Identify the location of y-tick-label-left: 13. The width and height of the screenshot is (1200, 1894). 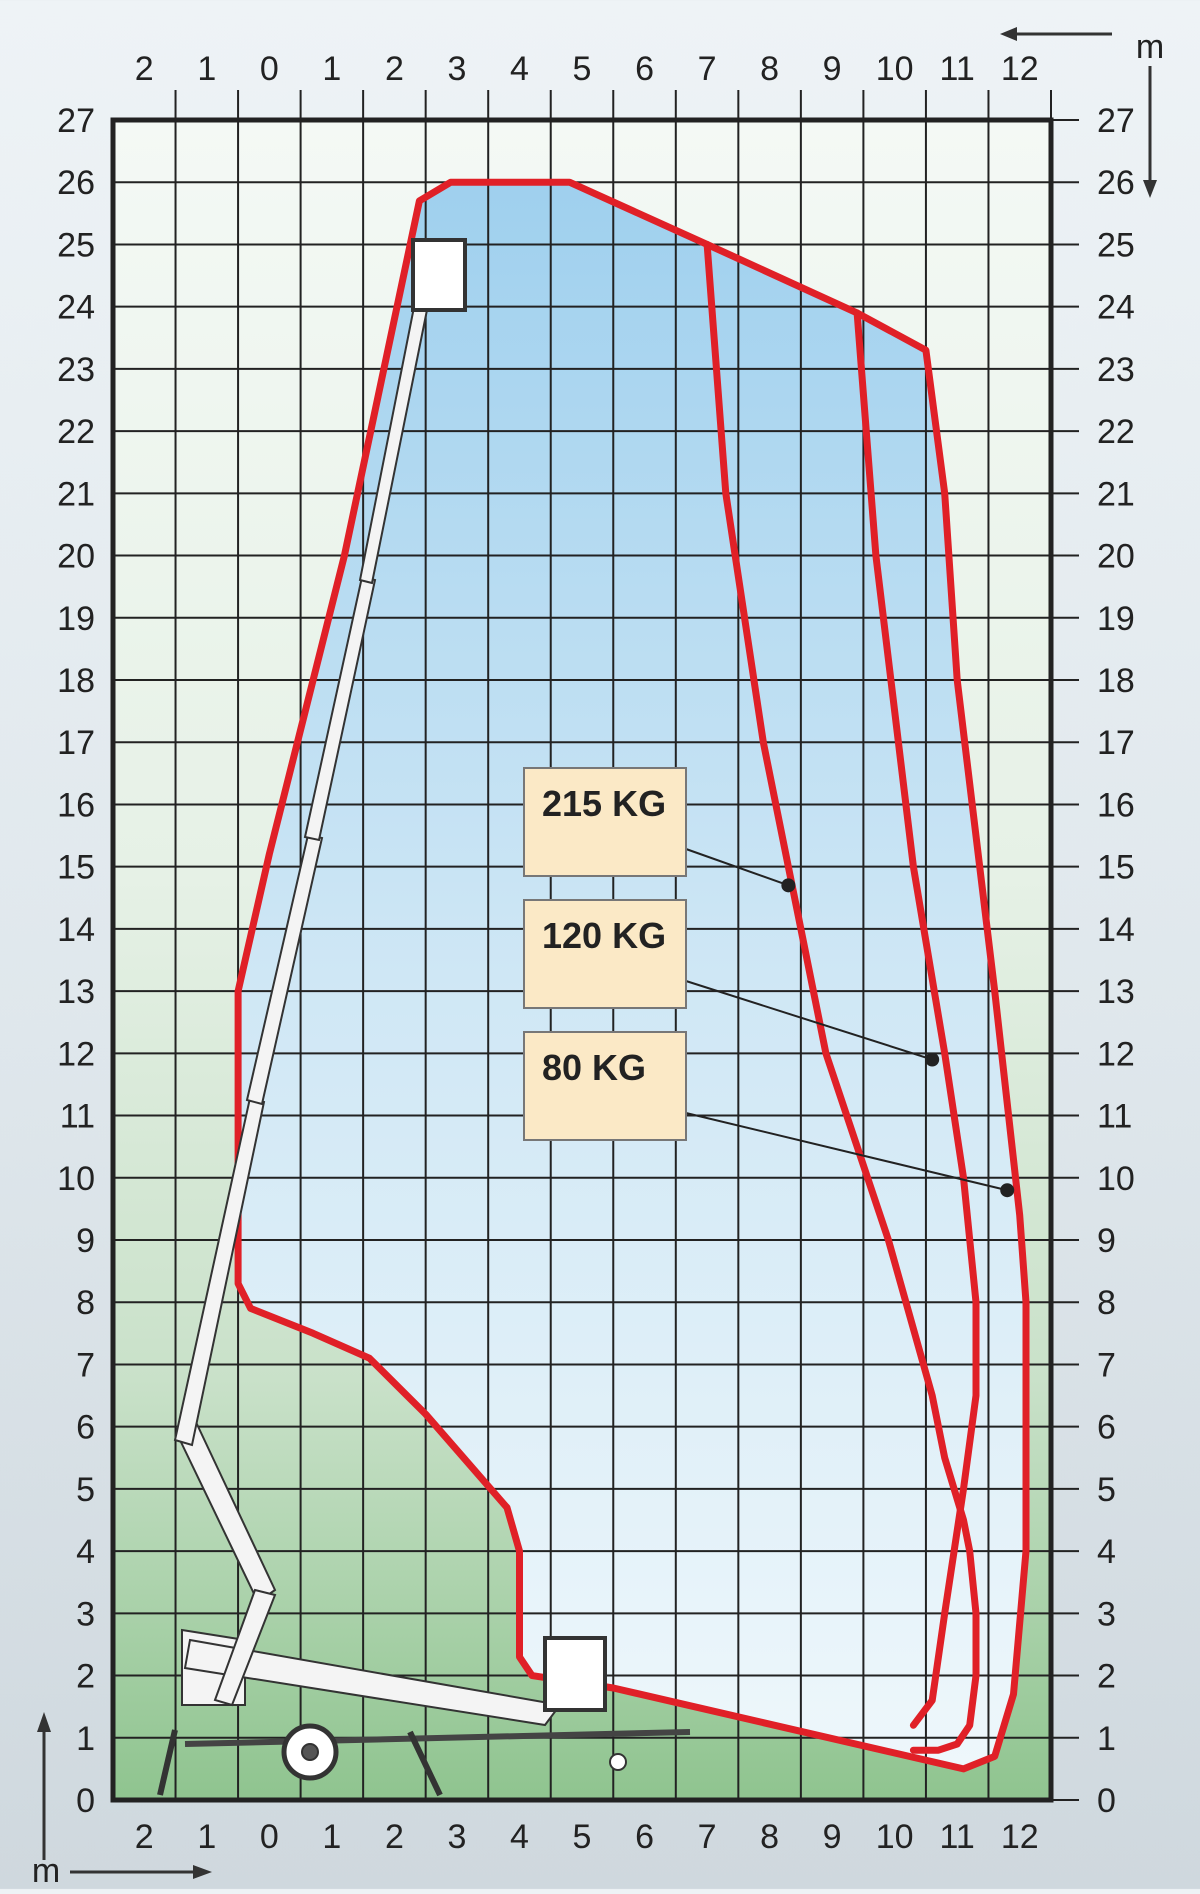
(76, 992).